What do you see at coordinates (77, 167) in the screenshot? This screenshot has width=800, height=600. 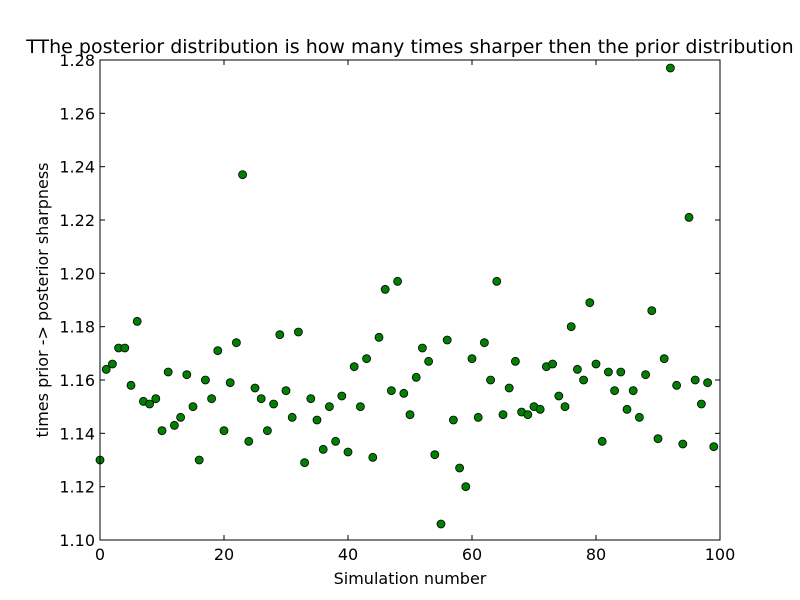 I see `y-tick-label: 1.24` at bounding box center [77, 167].